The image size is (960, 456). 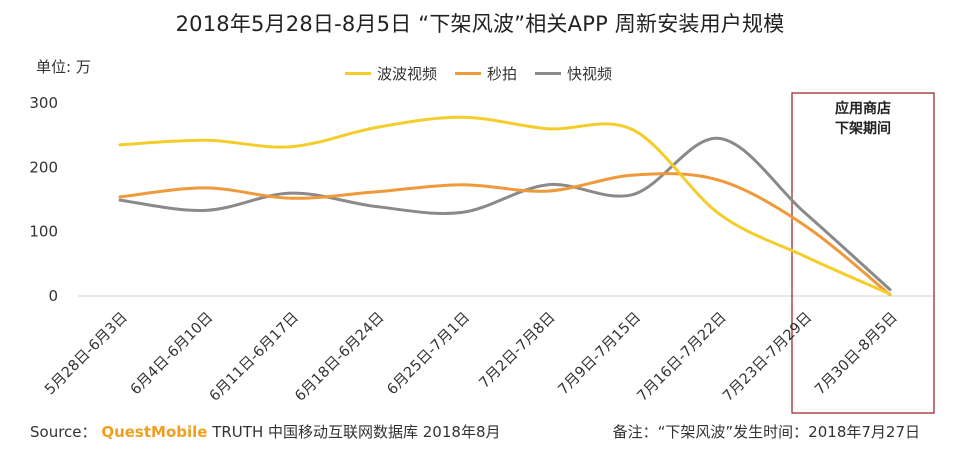 I want to click on source-rest: TRUTH 中国移动互联网数据库 2018年8月, so click(x=354, y=432).